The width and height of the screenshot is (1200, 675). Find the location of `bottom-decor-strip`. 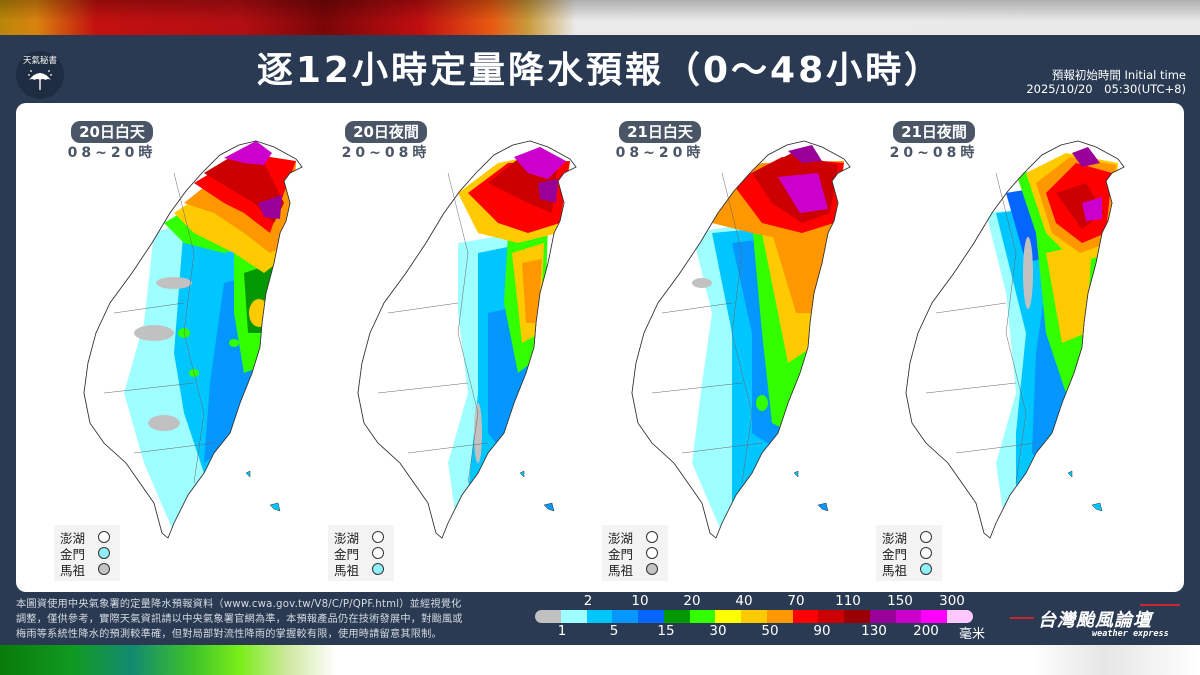

bottom-decor-strip is located at coordinates (600, 660).